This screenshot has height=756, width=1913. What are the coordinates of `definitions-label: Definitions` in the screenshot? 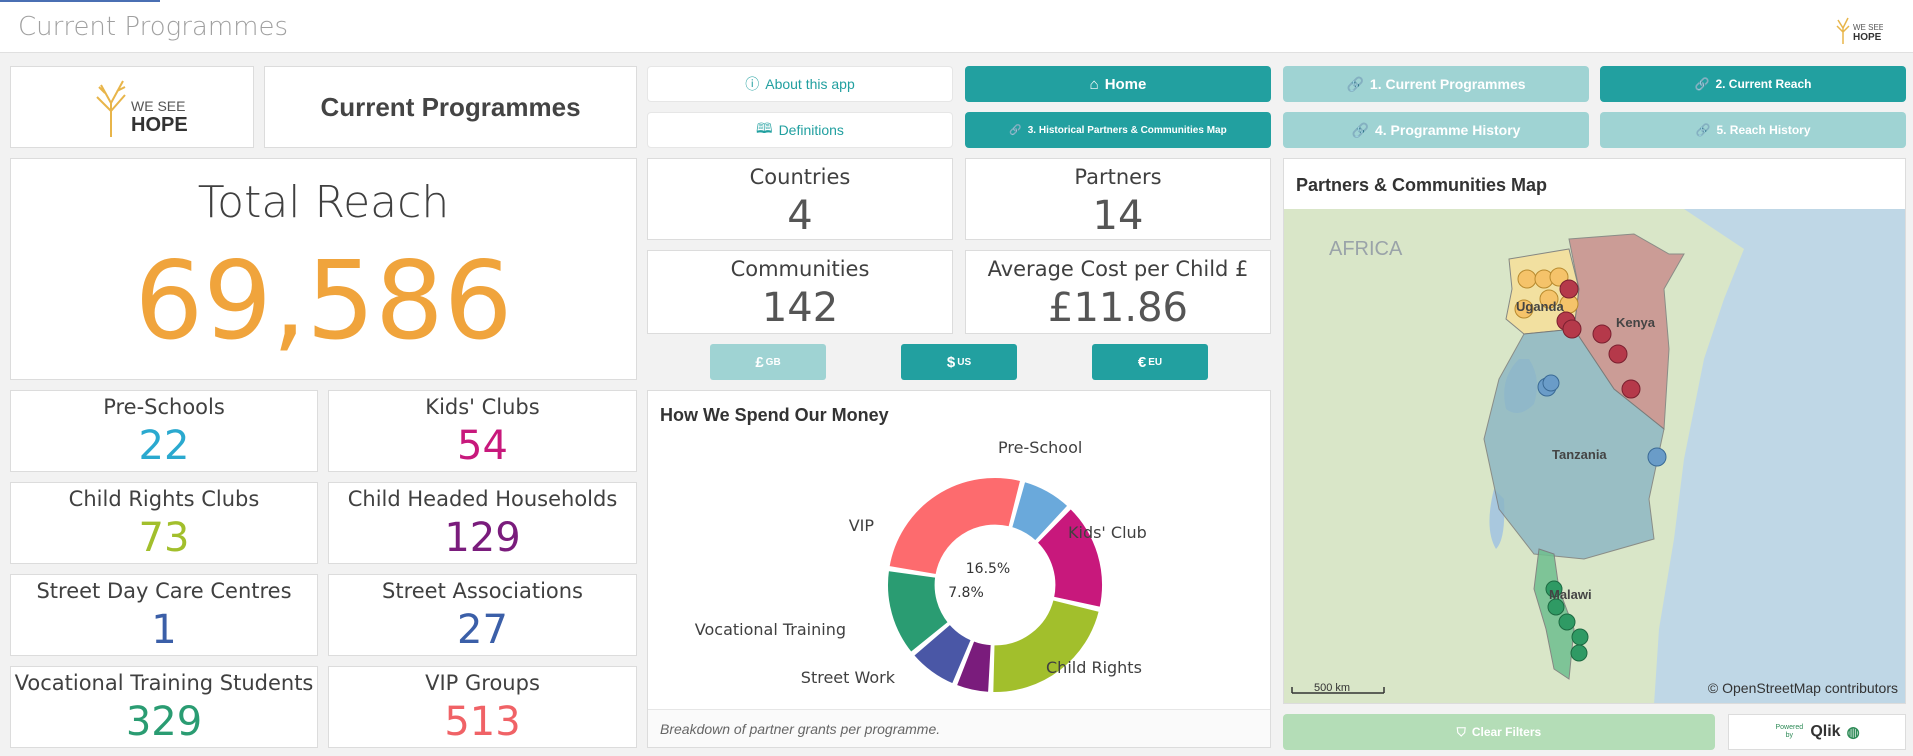 It's located at (811, 130).